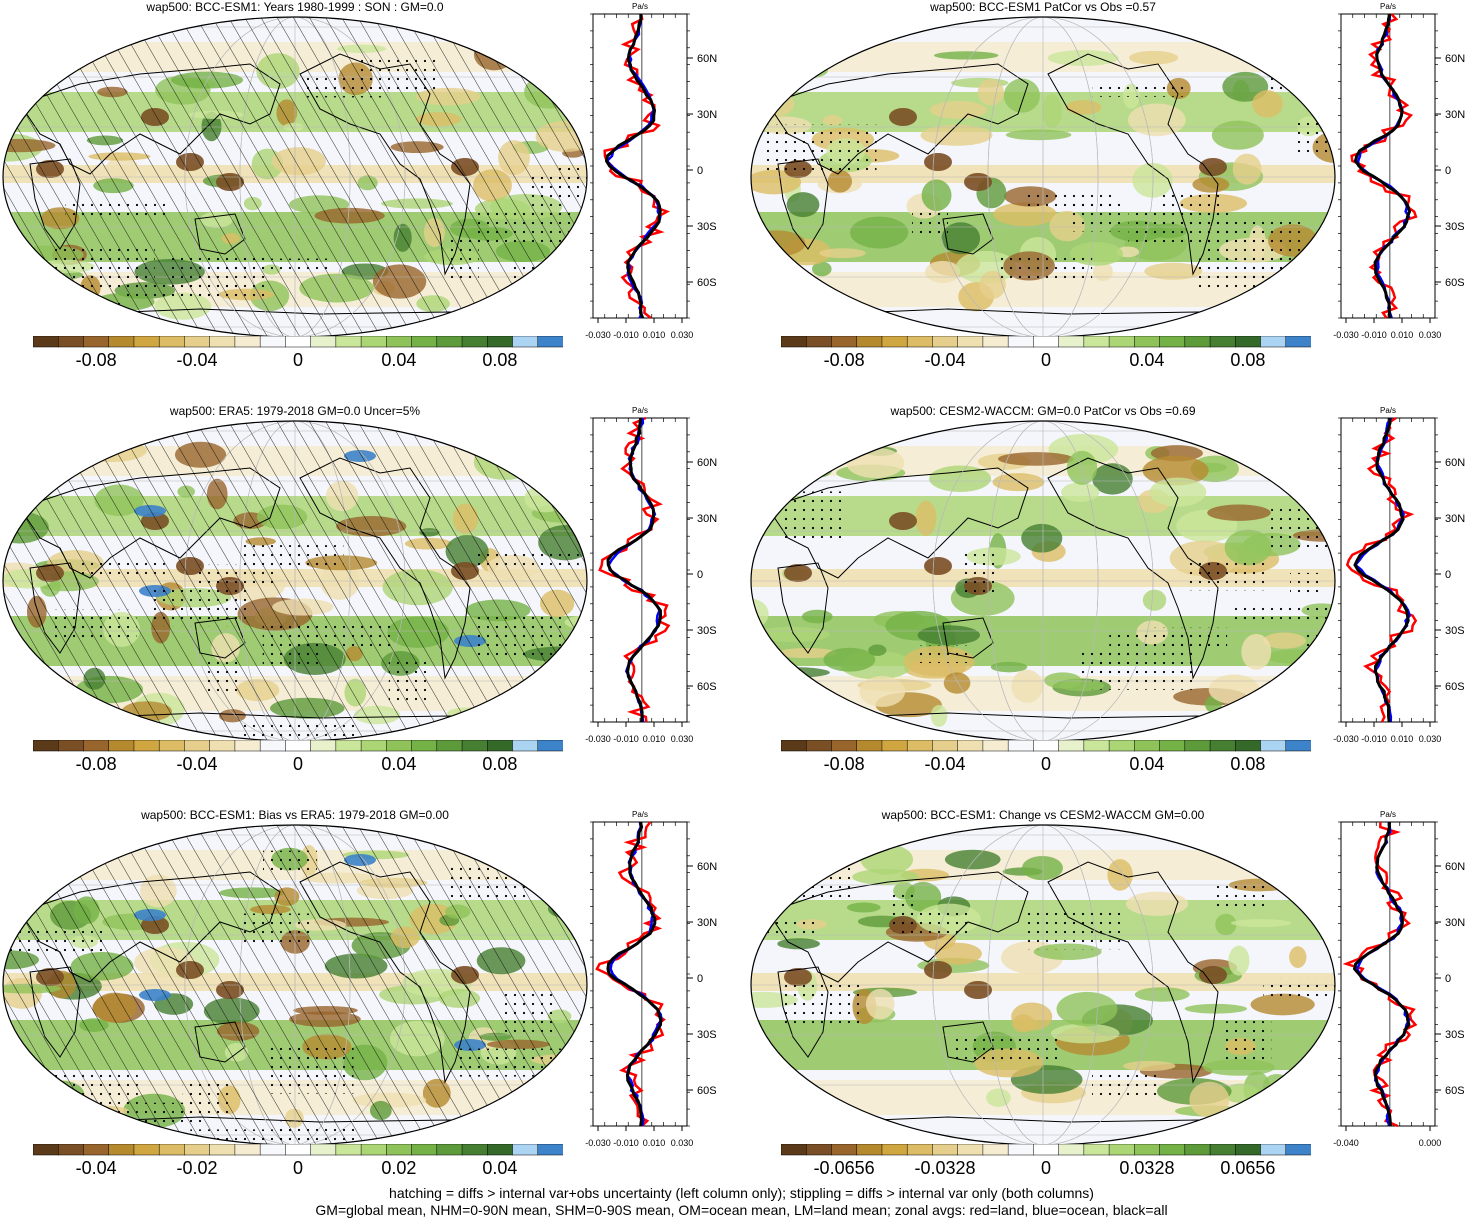  Describe the element at coordinates (1346, 1143) in the screenshot. I see `profile-x-label: -0.040` at that location.